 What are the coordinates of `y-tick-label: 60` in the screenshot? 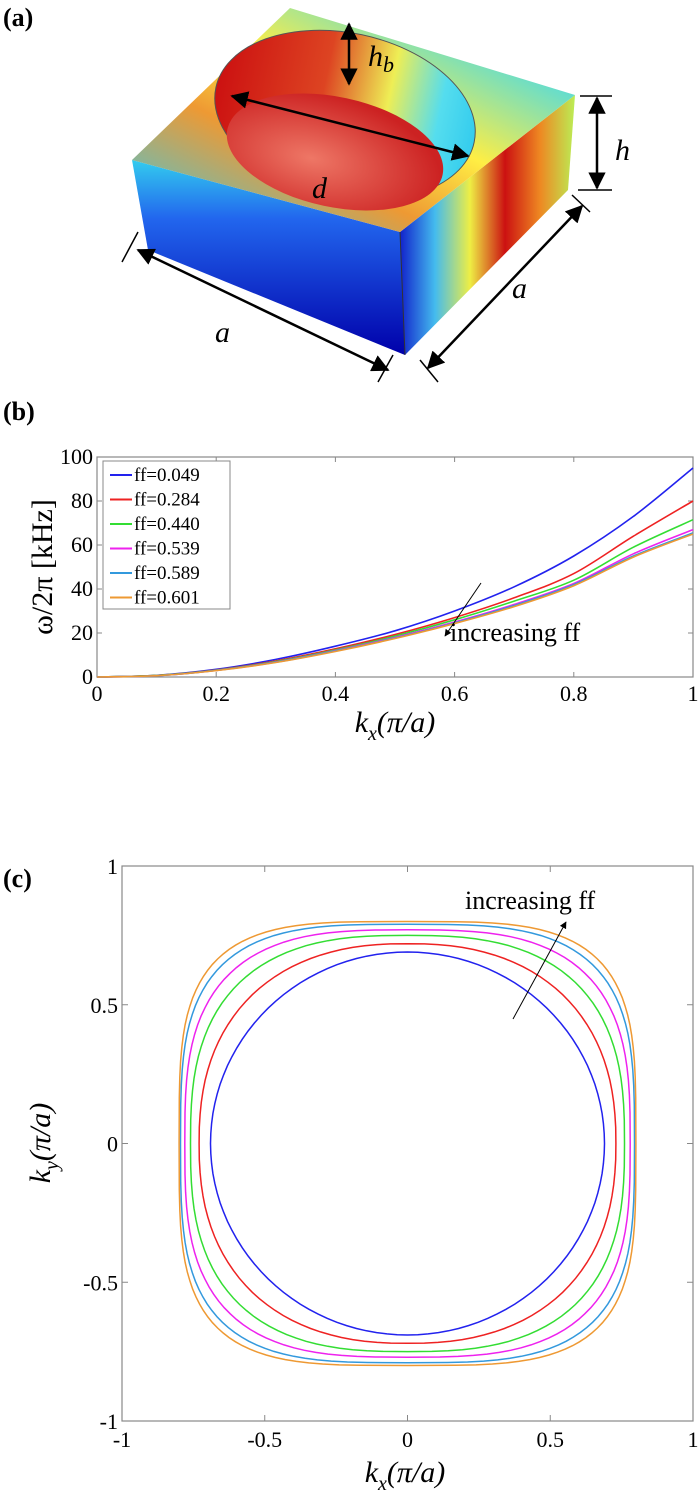 It's located at (82, 544).